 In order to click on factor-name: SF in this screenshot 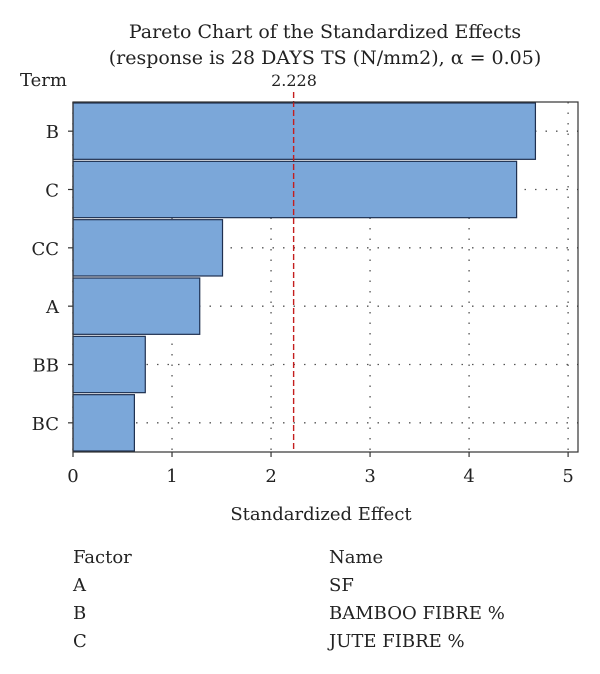, I will do `click(341, 585)`.